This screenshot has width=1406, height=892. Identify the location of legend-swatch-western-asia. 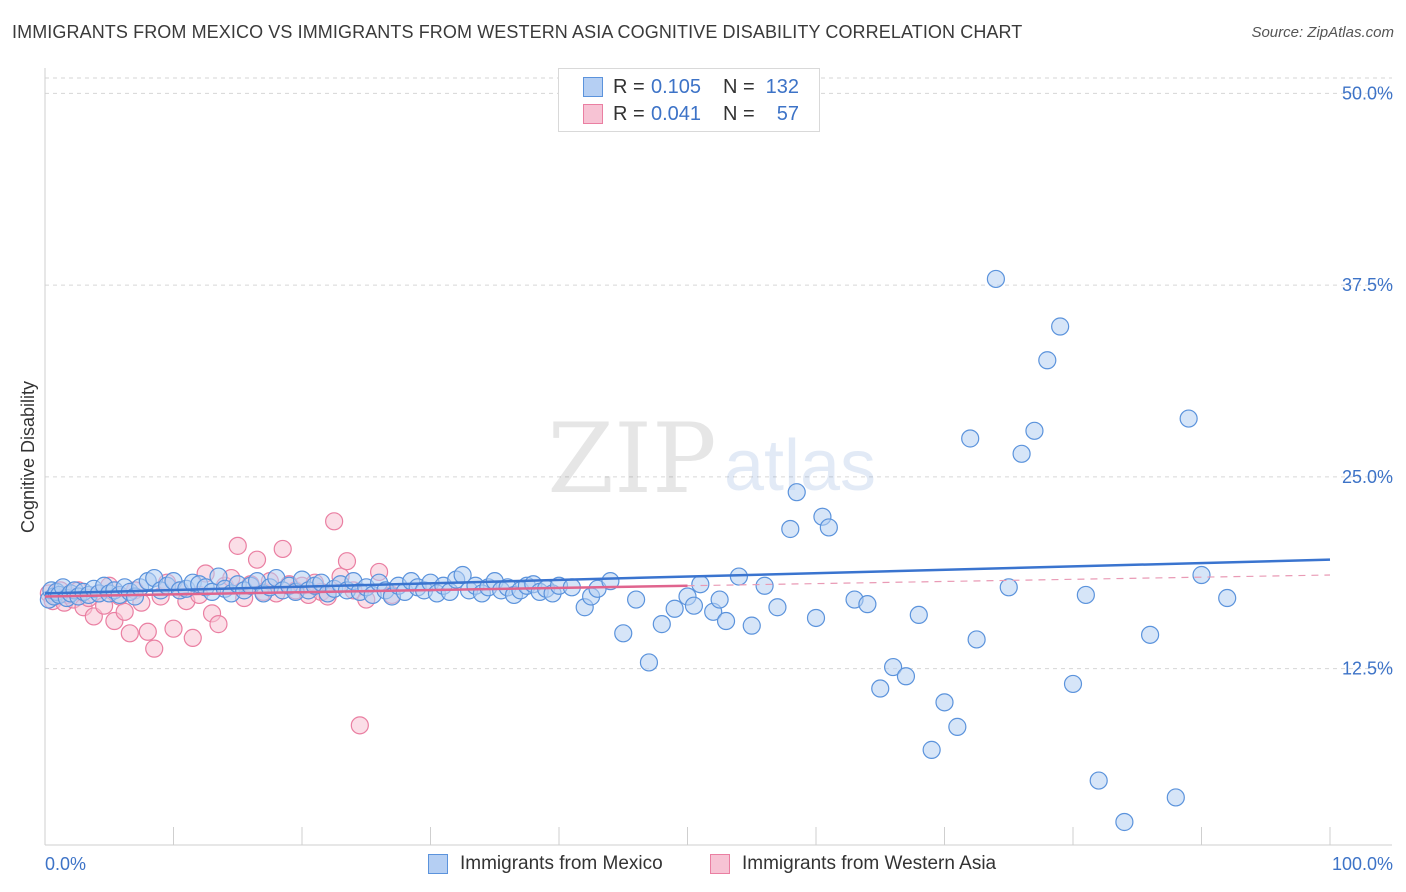
(720, 864).